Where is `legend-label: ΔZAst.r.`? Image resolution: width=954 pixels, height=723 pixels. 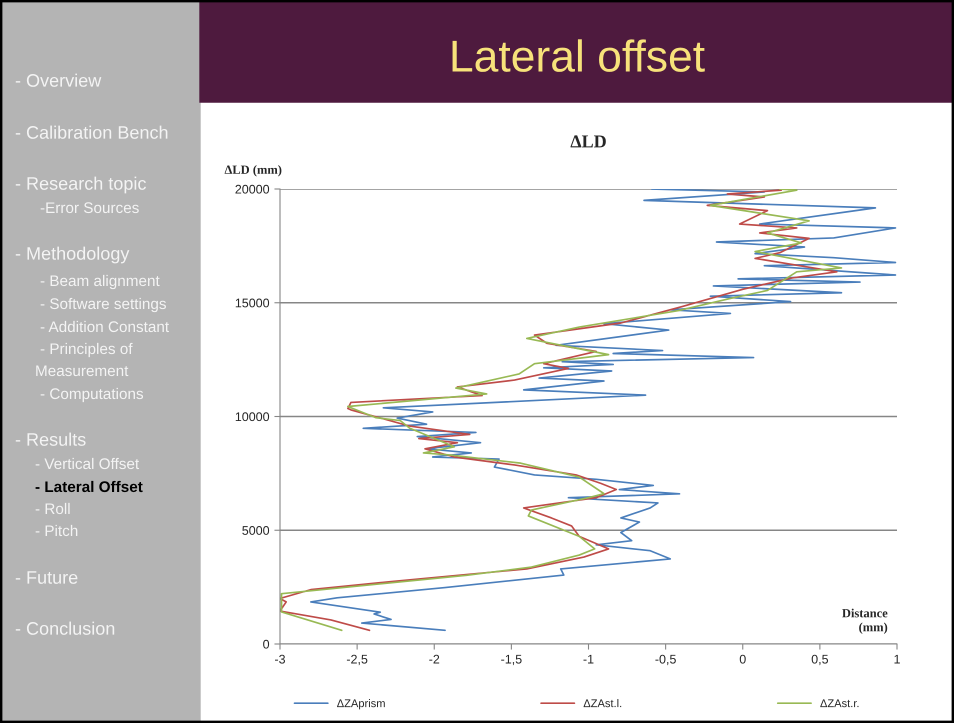
legend-label: ΔZAst.r. is located at coordinates (839, 703).